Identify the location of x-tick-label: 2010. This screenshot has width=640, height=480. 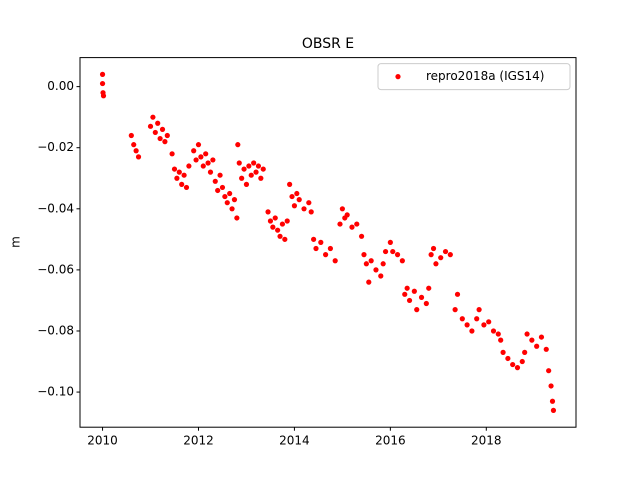
(102, 441).